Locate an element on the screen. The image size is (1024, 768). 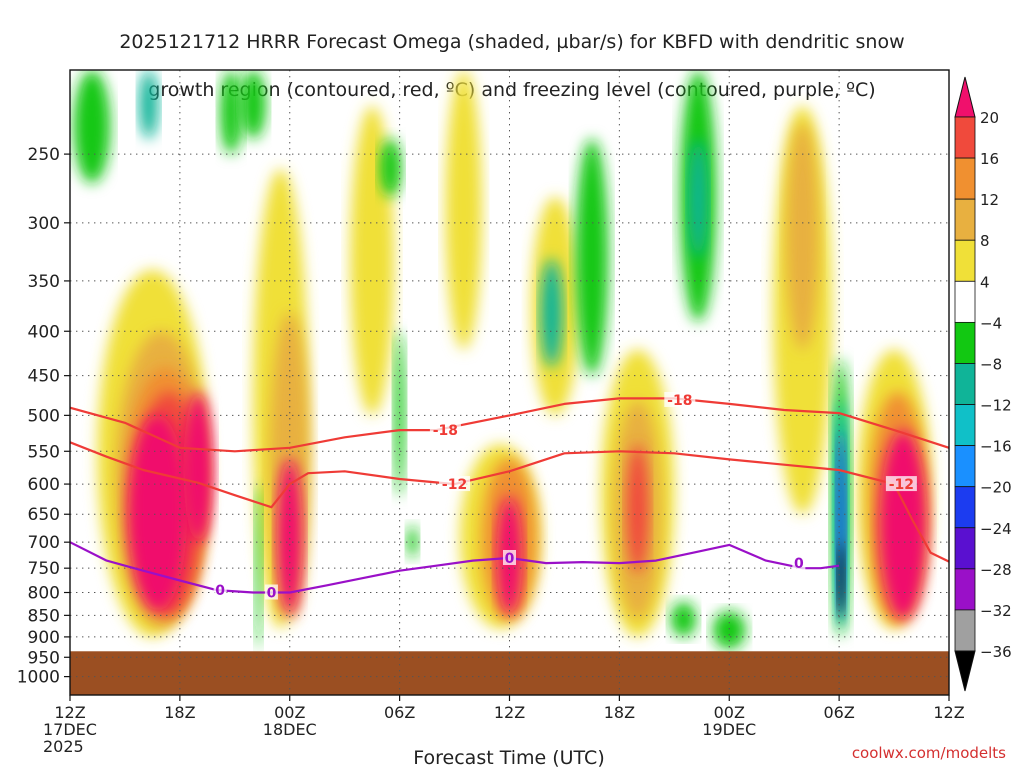
colorbar-label: 4 is located at coordinates (985, 282).